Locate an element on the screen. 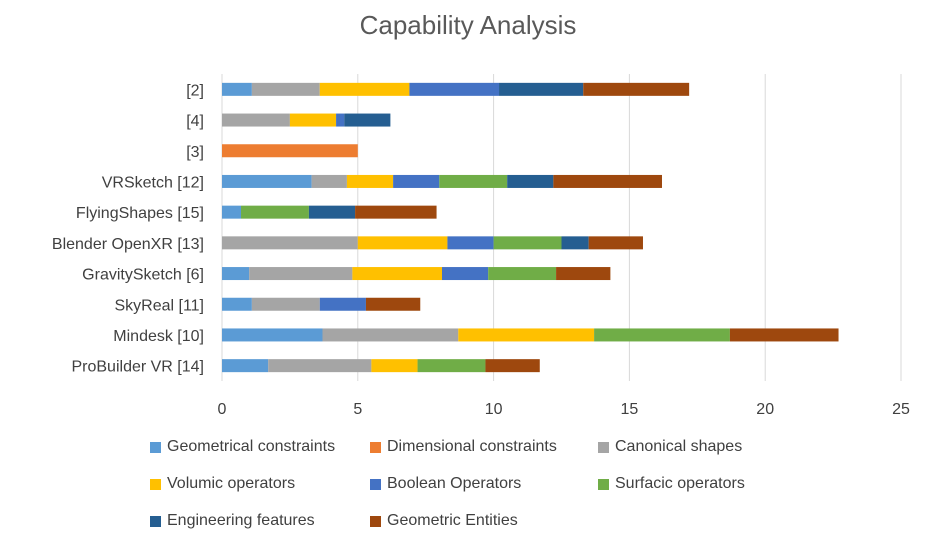  legend-item: Boolean Operators is located at coordinates (445, 484).